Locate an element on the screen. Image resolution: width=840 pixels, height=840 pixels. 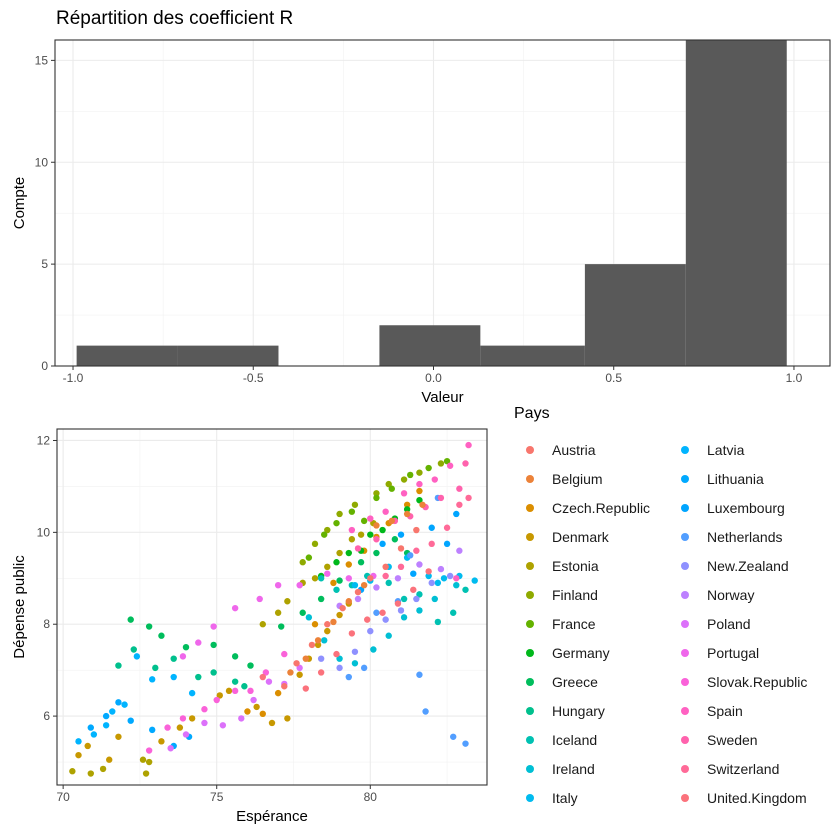
legend-item: Denmark is located at coordinates (561, 537).